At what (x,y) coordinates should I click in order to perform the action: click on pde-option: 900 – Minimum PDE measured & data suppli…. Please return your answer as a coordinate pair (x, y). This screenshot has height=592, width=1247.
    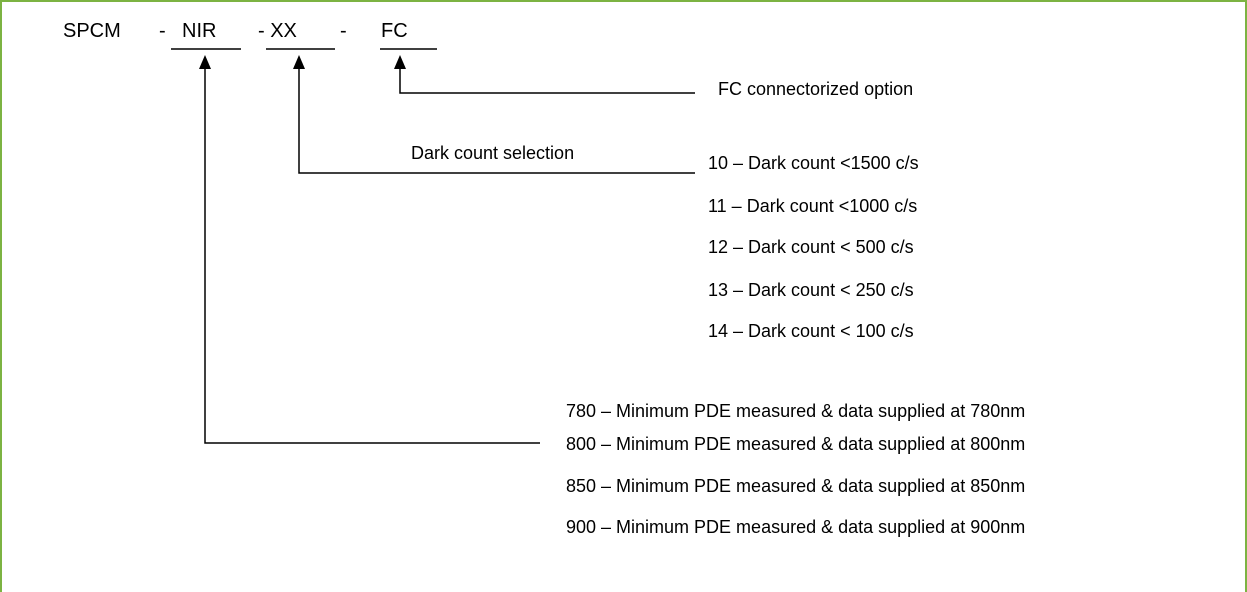
    Looking at the image, I should click on (796, 527).